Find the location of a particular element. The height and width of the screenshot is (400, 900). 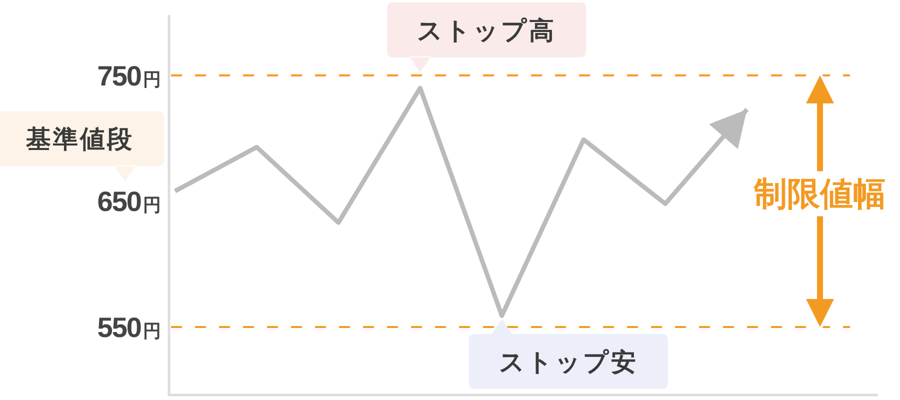

y-tick-label: 750円 is located at coordinates (129, 76).